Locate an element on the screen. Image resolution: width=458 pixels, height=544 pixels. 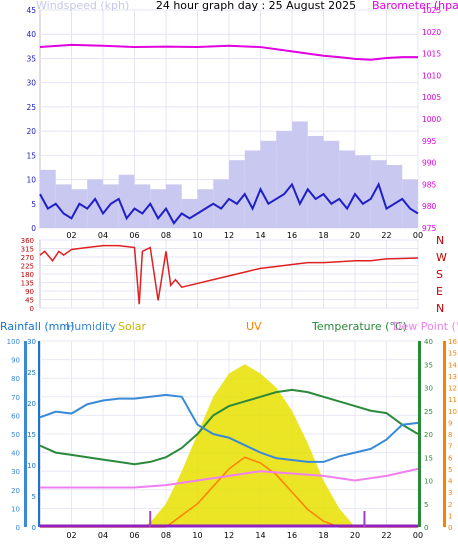
legend-solar: Solar is located at coordinates (132, 326).